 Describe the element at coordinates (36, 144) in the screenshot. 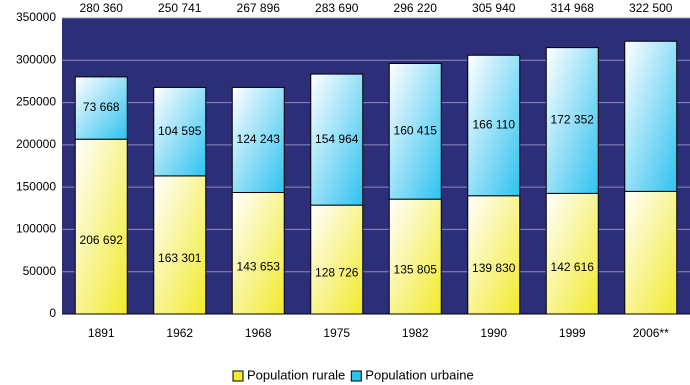

I see `y-tick-label: 200000` at that location.